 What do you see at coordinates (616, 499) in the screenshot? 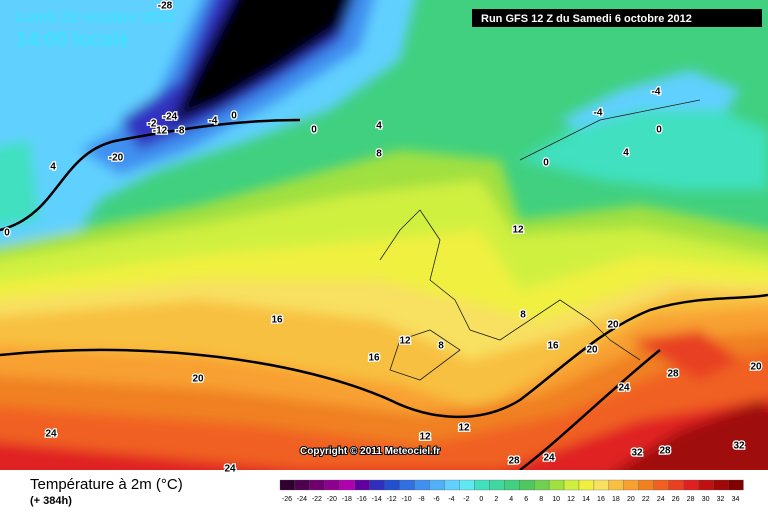
I see `scale-label: 18` at bounding box center [616, 499].